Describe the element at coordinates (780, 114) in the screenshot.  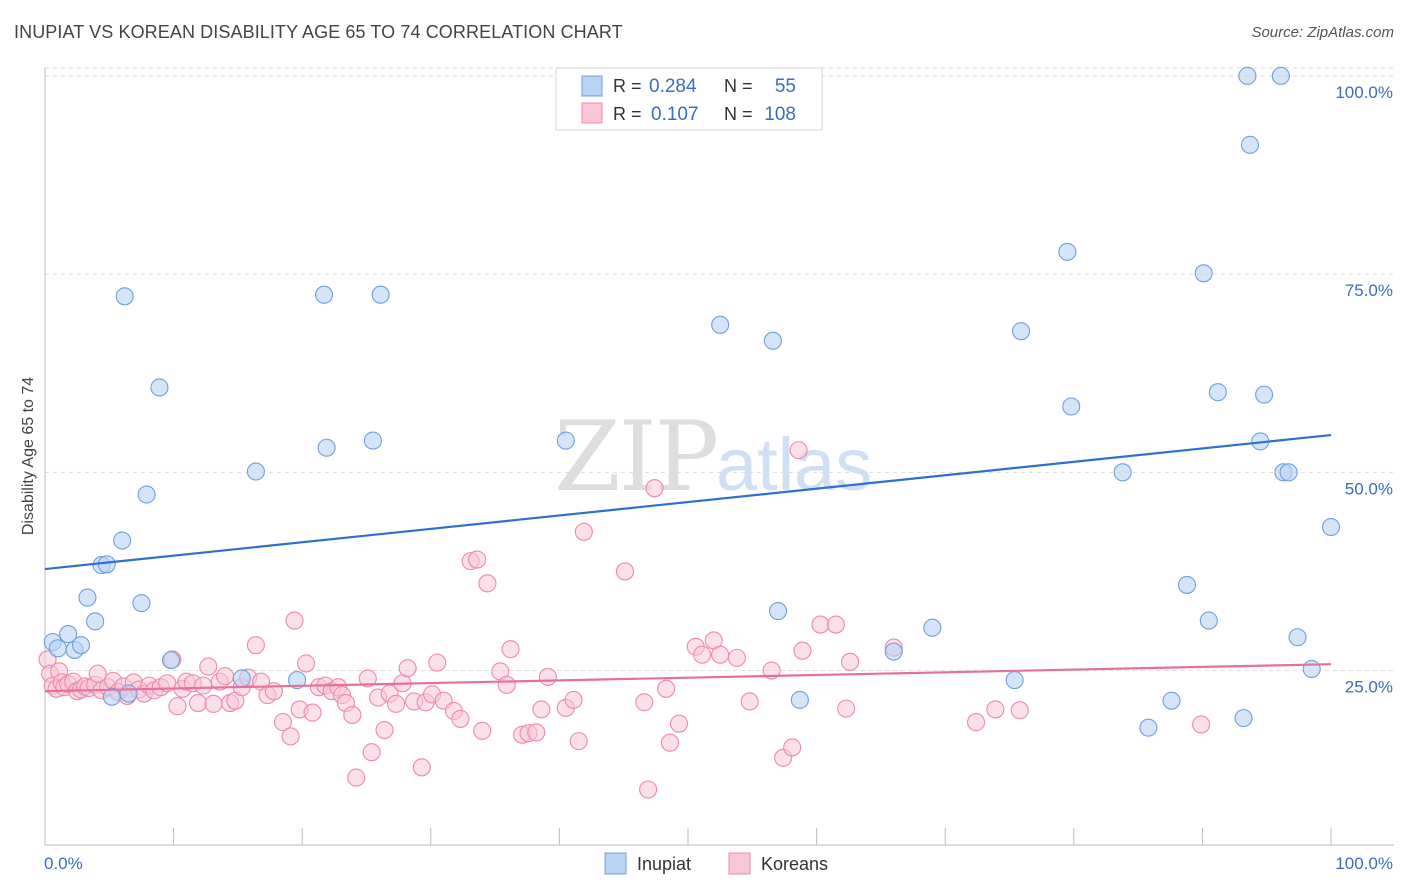
I see `legend-n-value: 108` at that location.